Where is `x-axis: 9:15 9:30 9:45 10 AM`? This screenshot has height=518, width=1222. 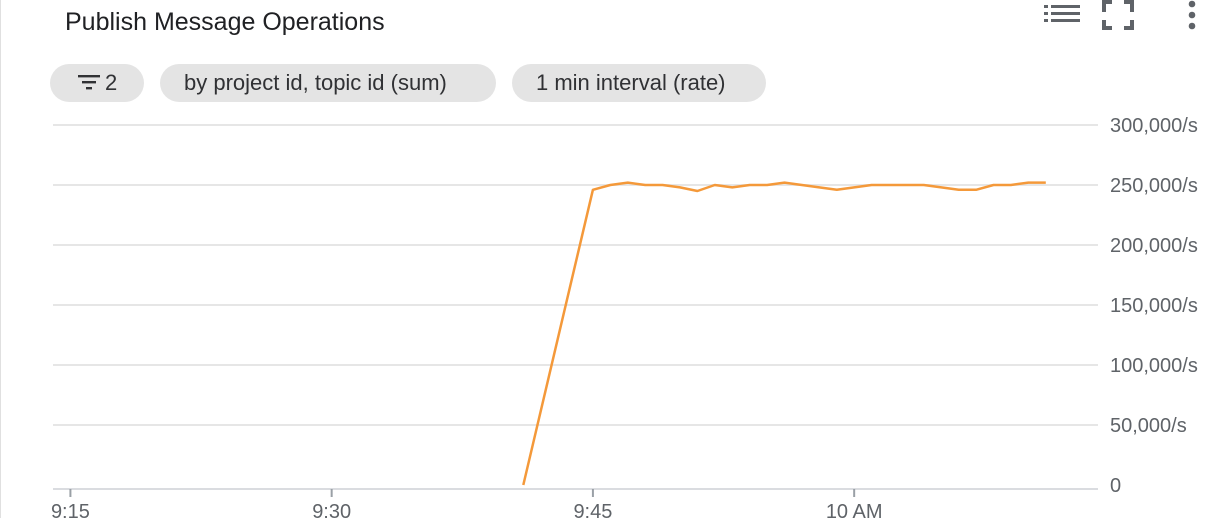 x-axis: 9:15 9:30 9:45 10 AM is located at coordinates (574, 503).